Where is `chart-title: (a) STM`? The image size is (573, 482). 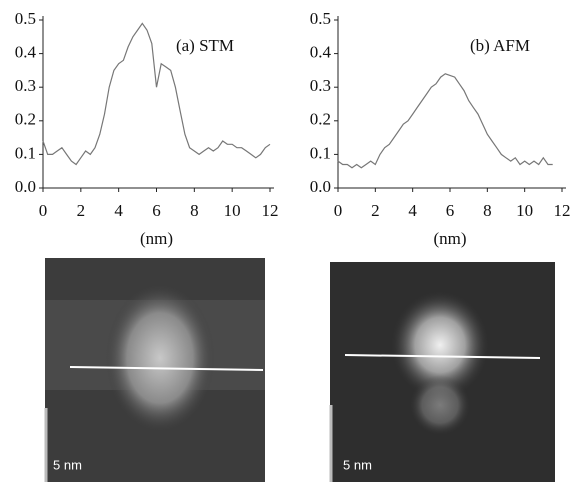
chart-title: (a) STM is located at coordinates (205, 45).